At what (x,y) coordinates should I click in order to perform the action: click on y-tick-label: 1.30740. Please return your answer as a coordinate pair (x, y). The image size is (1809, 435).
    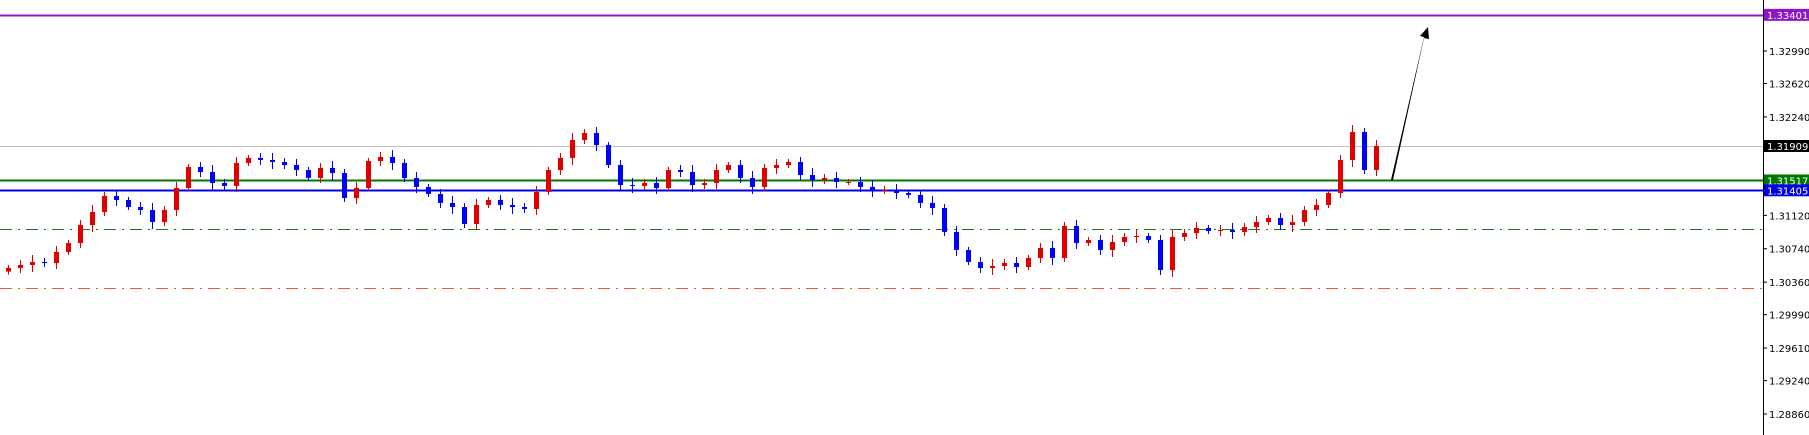
    Looking at the image, I should click on (1789, 250).